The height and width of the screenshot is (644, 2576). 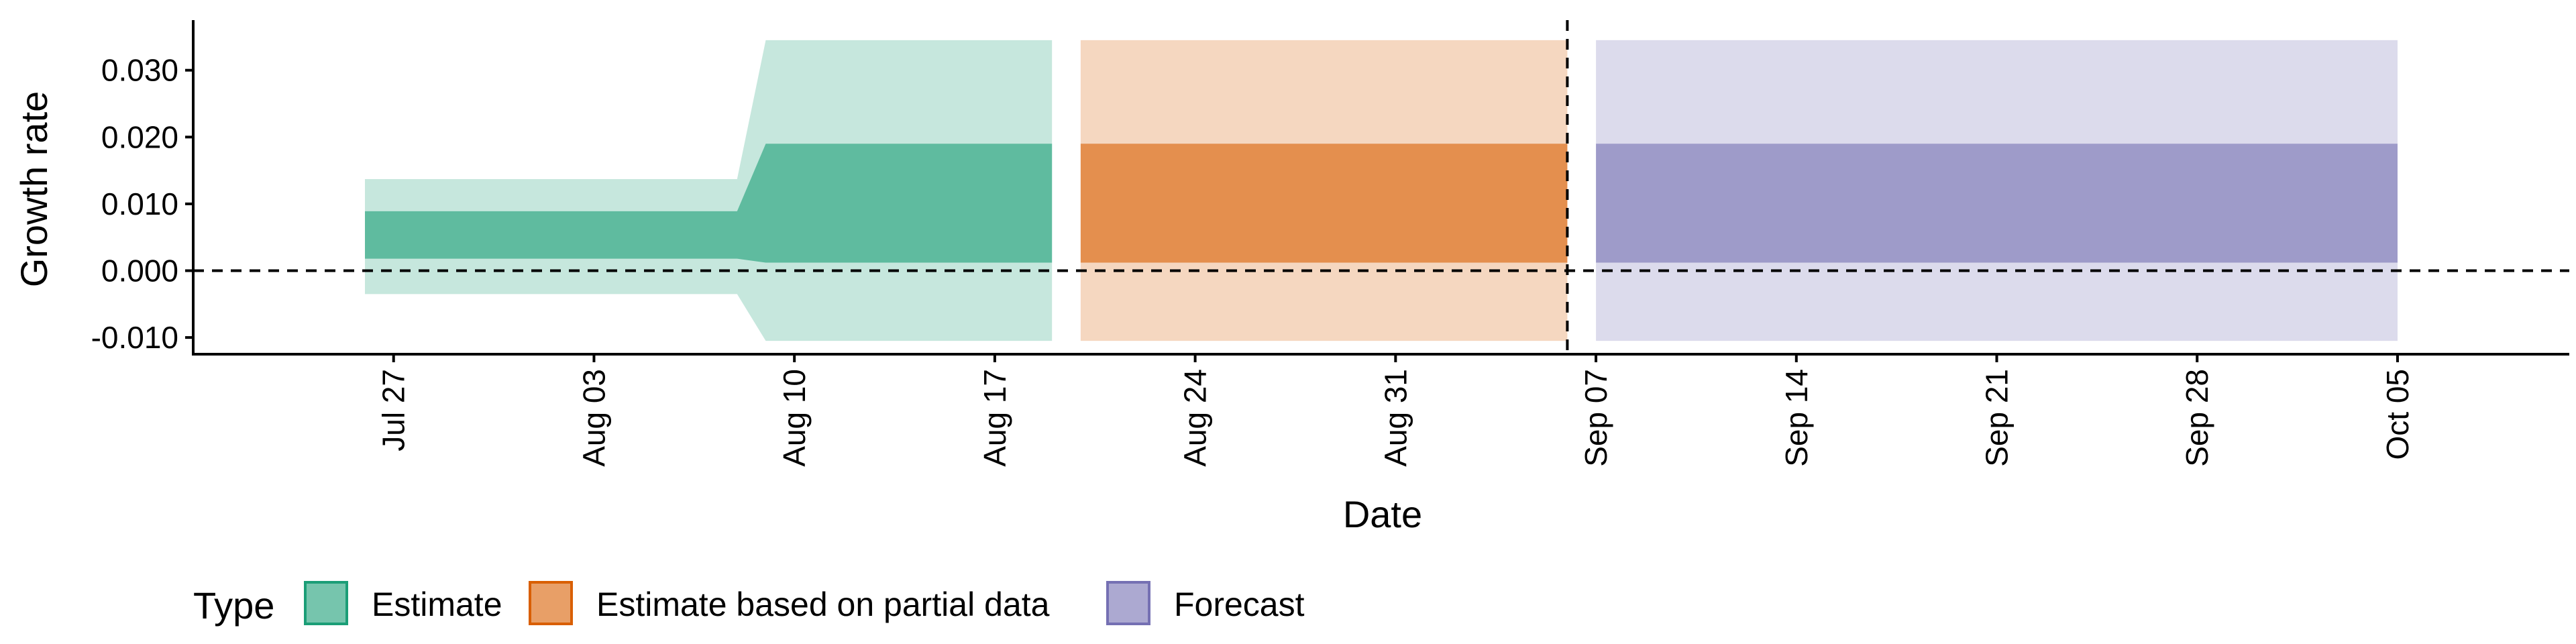 I want to click on x-tick-label: Sep 07, so click(x=1595, y=418).